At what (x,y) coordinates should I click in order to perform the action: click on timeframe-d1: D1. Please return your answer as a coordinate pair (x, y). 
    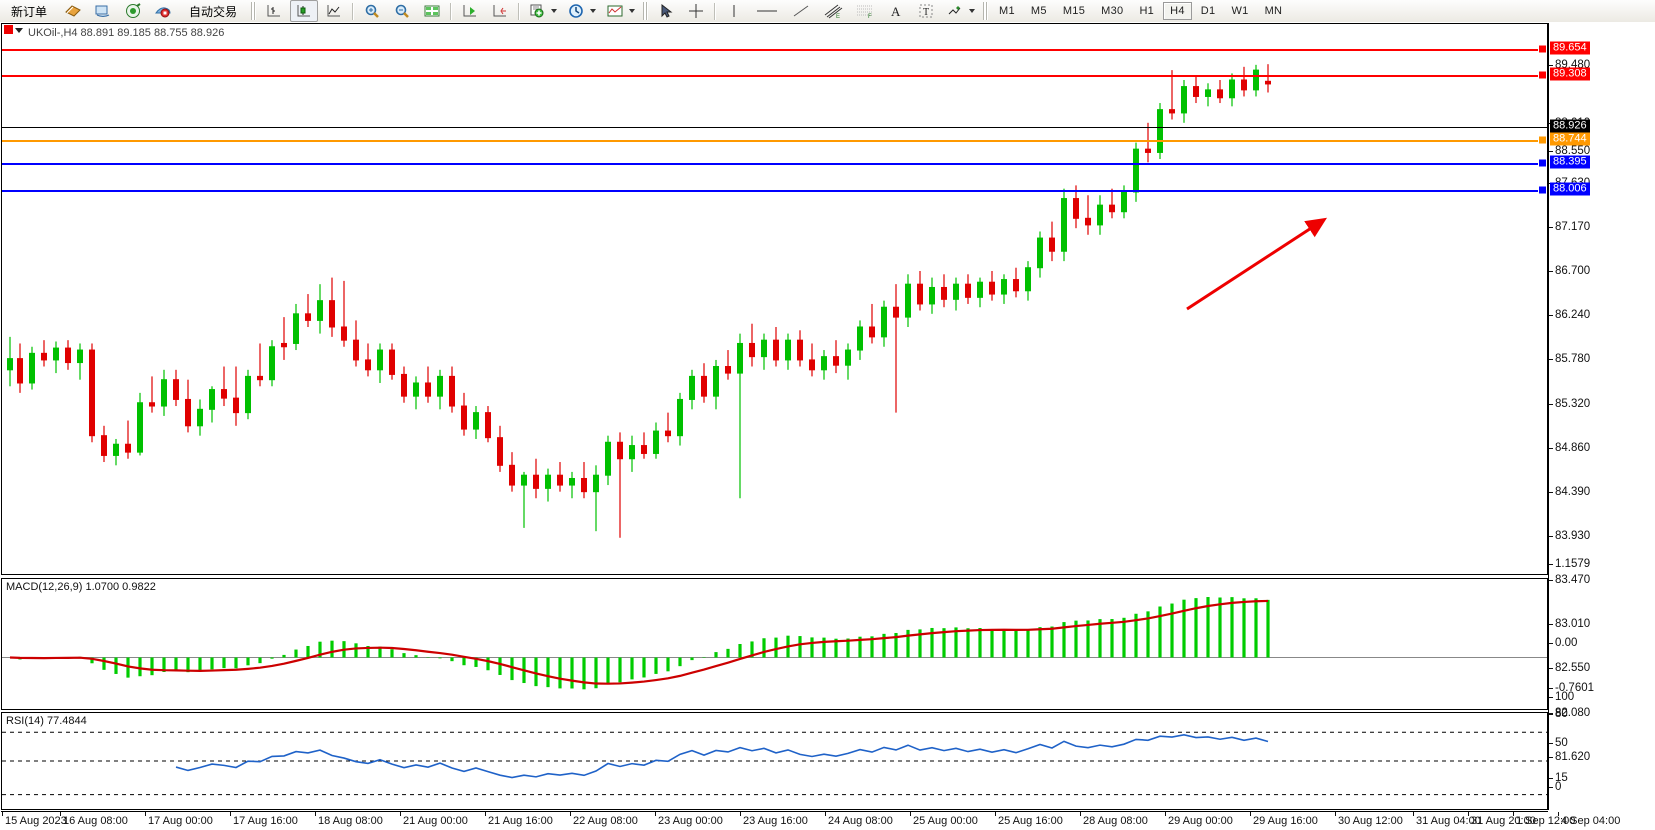
    Looking at the image, I should click on (1208, 11).